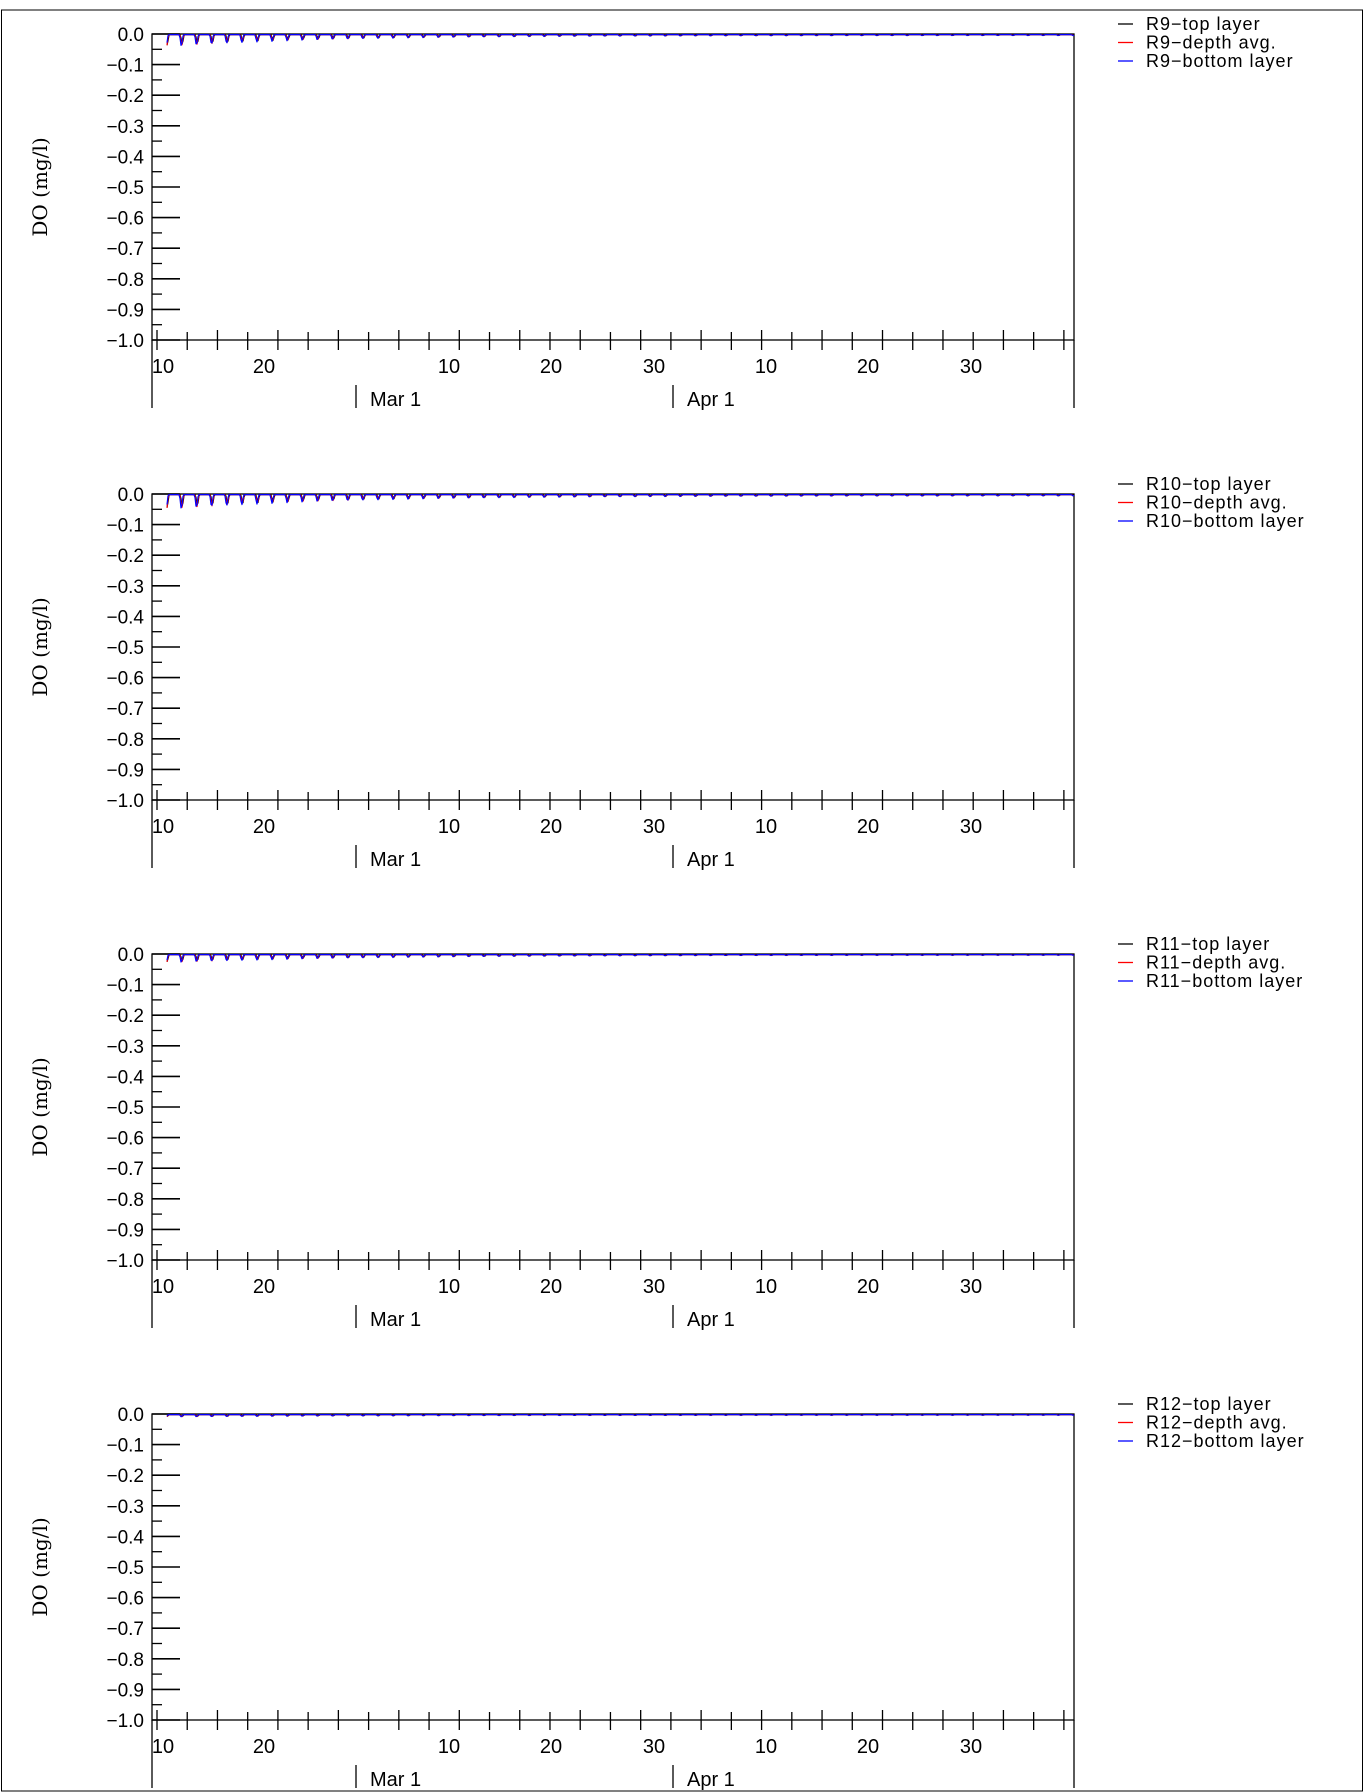 The width and height of the screenshot is (1364, 1792). What do you see at coordinates (1220, 61) in the screenshot?
I see `legend-label: R9−bottom layer` at bounding box center [1220, 61].